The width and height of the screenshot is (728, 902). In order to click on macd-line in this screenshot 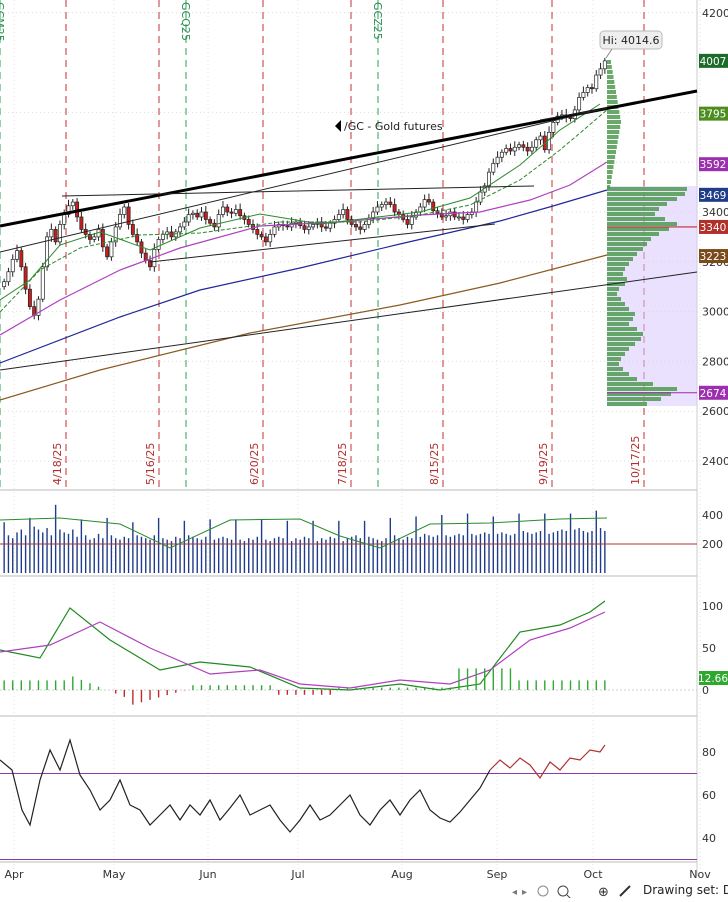, I will do `click(303, 645)`.